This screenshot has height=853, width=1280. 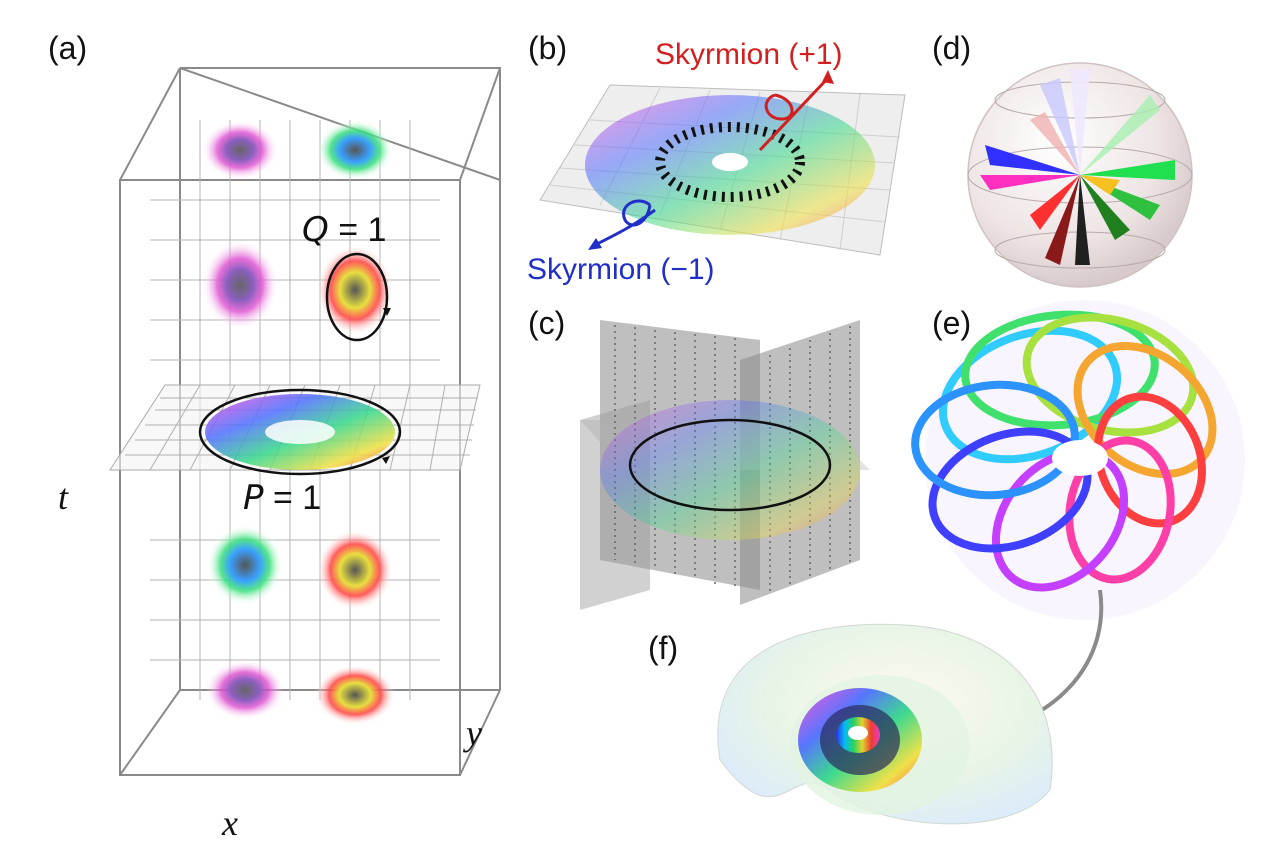 What do you see at coordinates (663, 648) in the screenshot?
I see `panel-label-f: (f)` at bounding box center [663, 648].